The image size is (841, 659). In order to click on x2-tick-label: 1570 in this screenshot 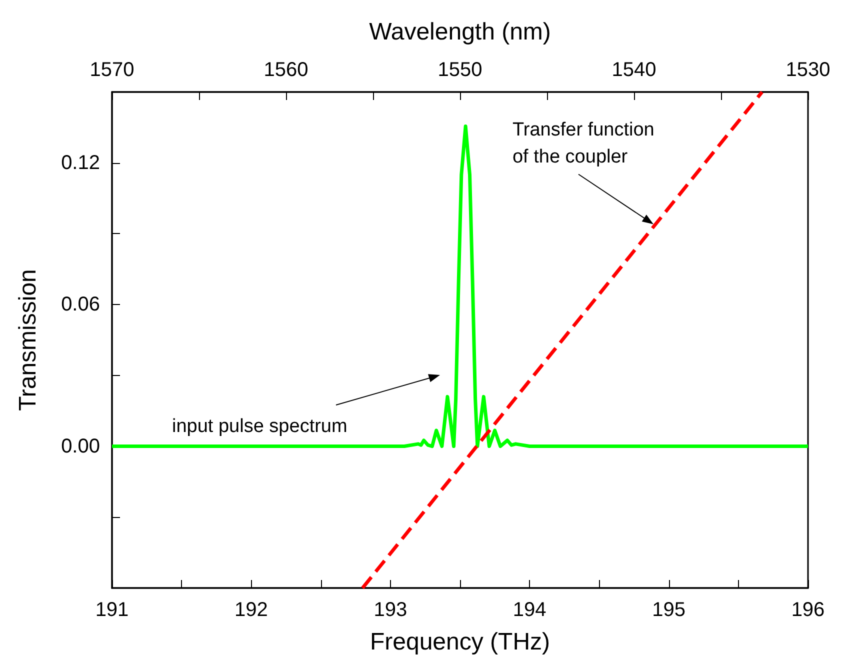, I will do `click(112, 70)`.